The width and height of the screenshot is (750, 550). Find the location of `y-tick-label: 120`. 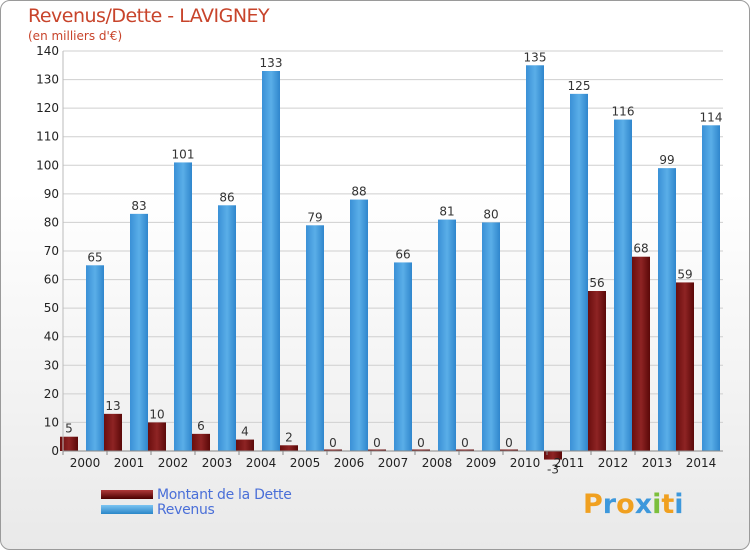

y-tick-label: 120 is located at coordinates (47, 108).